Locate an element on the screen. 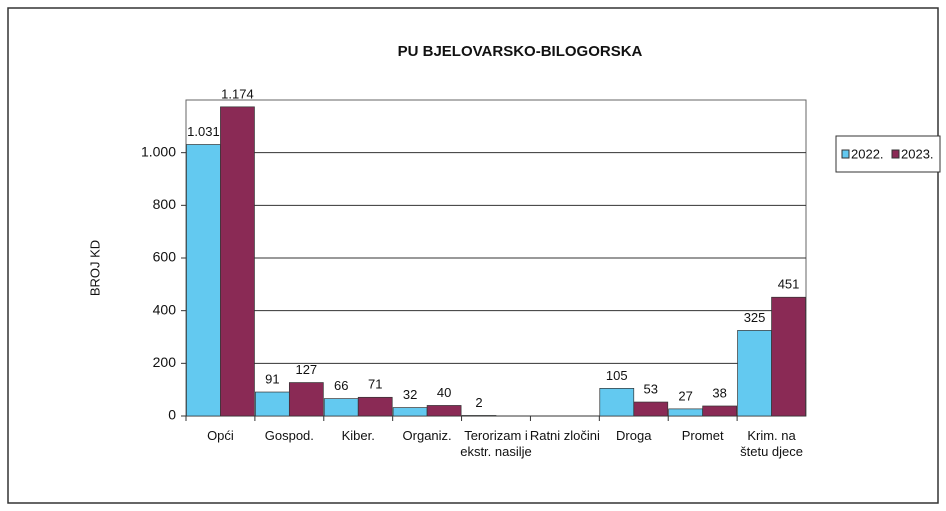 The width and height of the screenshot is (946, 511). x-tick-label: Ratni zločini is located at coordinates (564, 435).